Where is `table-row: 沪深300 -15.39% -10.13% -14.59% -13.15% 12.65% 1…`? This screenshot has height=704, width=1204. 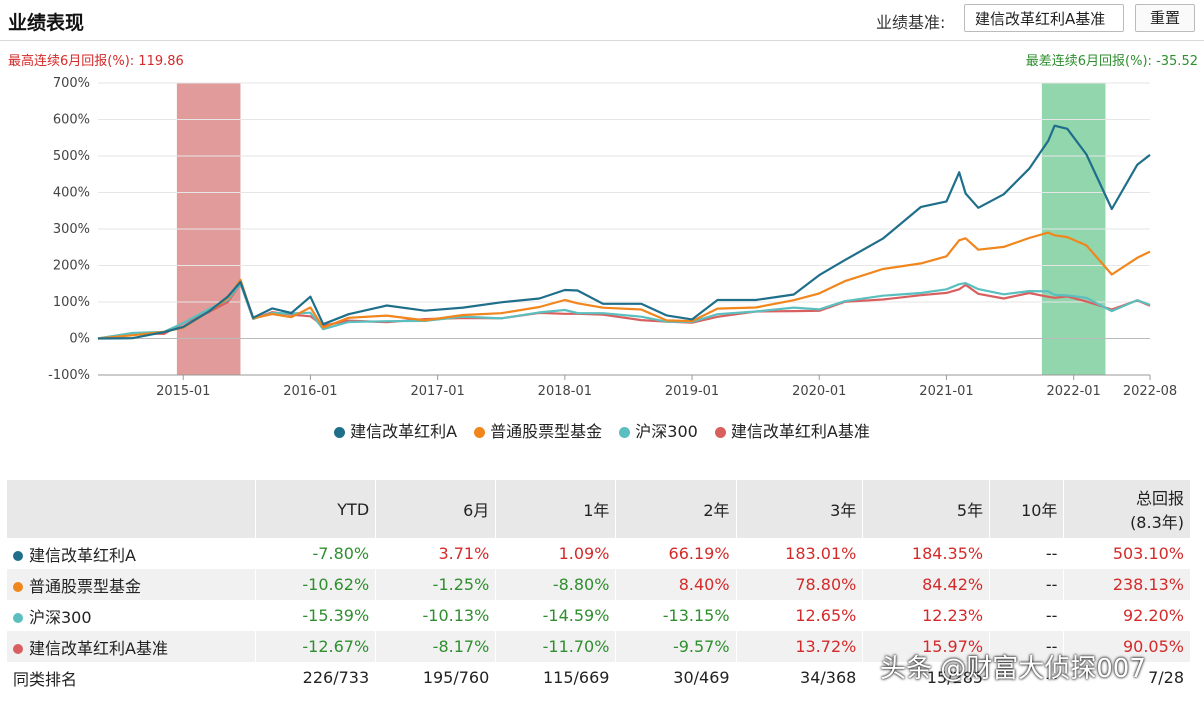 table-row: 沪深300 -15.39% -10.13% -14.59% -13.15% 12.65% 1… is located at coordinates (598, 615).